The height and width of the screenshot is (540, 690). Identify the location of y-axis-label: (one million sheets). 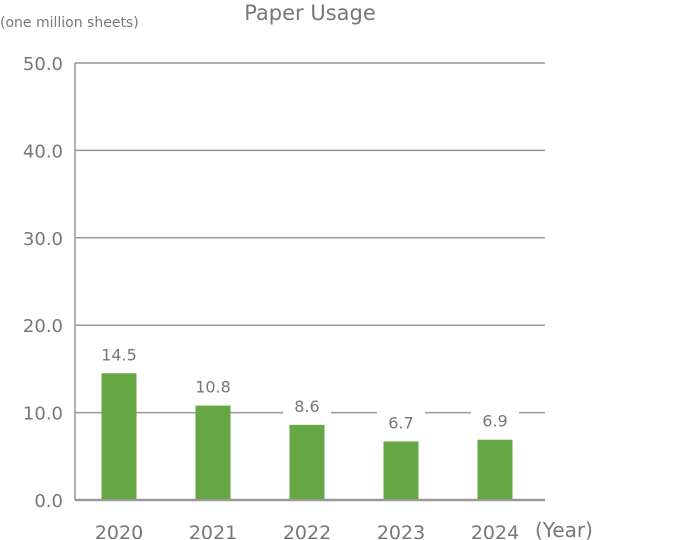
(69, 23).